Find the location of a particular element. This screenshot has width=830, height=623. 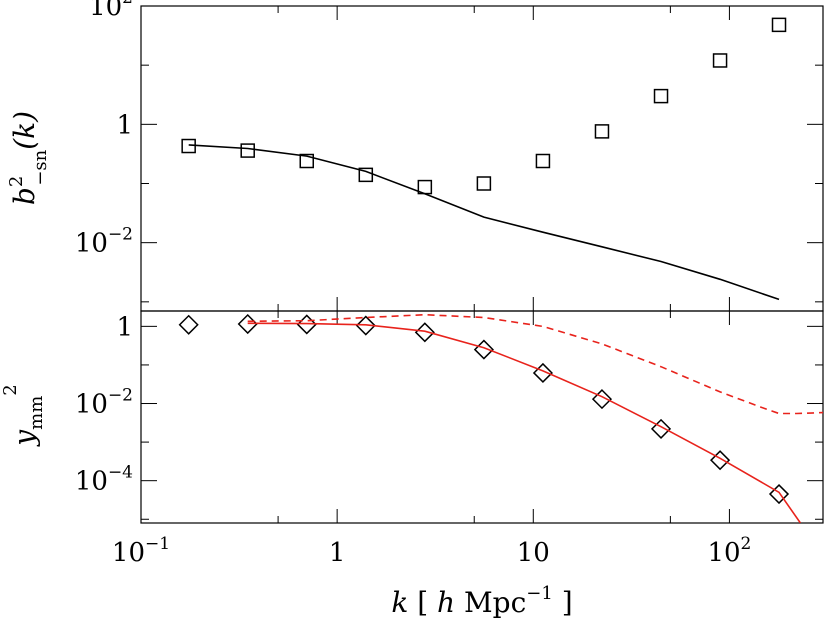

top-y-axis-label: b2 −sn(k) is located at coordinates (28, 158).